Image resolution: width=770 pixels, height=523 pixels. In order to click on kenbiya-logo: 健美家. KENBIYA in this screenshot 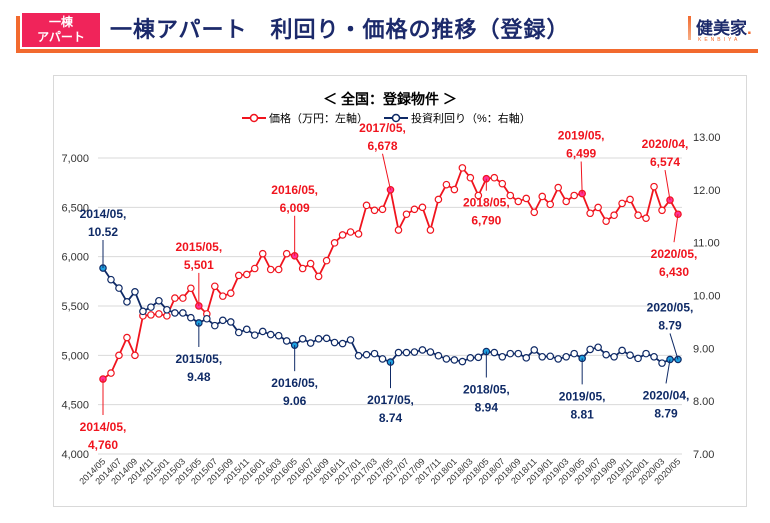, I will do `click(723, 30)`.